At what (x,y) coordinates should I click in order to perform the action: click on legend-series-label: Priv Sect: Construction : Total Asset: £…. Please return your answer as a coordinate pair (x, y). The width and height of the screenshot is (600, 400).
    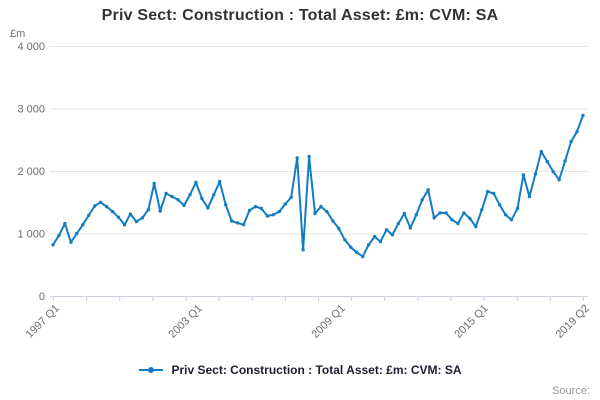
    Looking at the image, I should click on (316, 370).